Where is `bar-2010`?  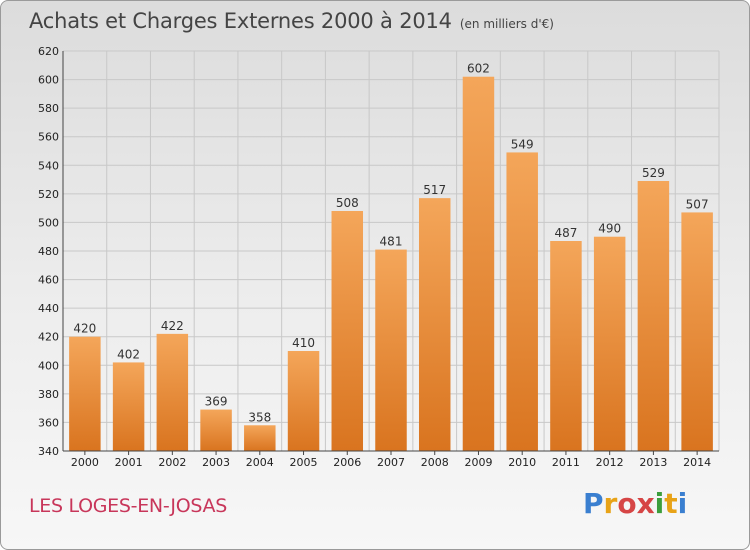 bar-2010 is located at coordinates (522, 301).